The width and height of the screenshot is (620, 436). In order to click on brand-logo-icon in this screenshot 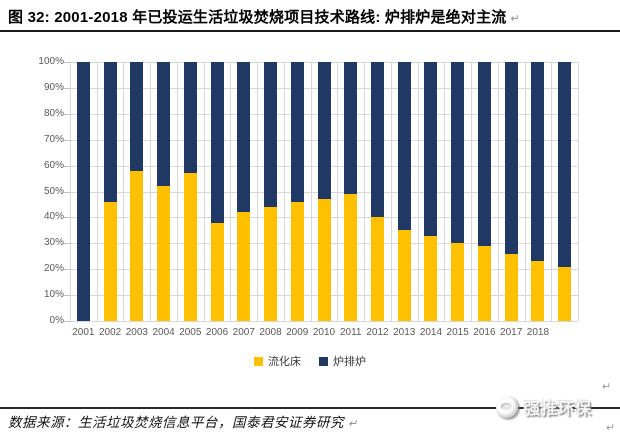, I will do `click(507, 407)`.